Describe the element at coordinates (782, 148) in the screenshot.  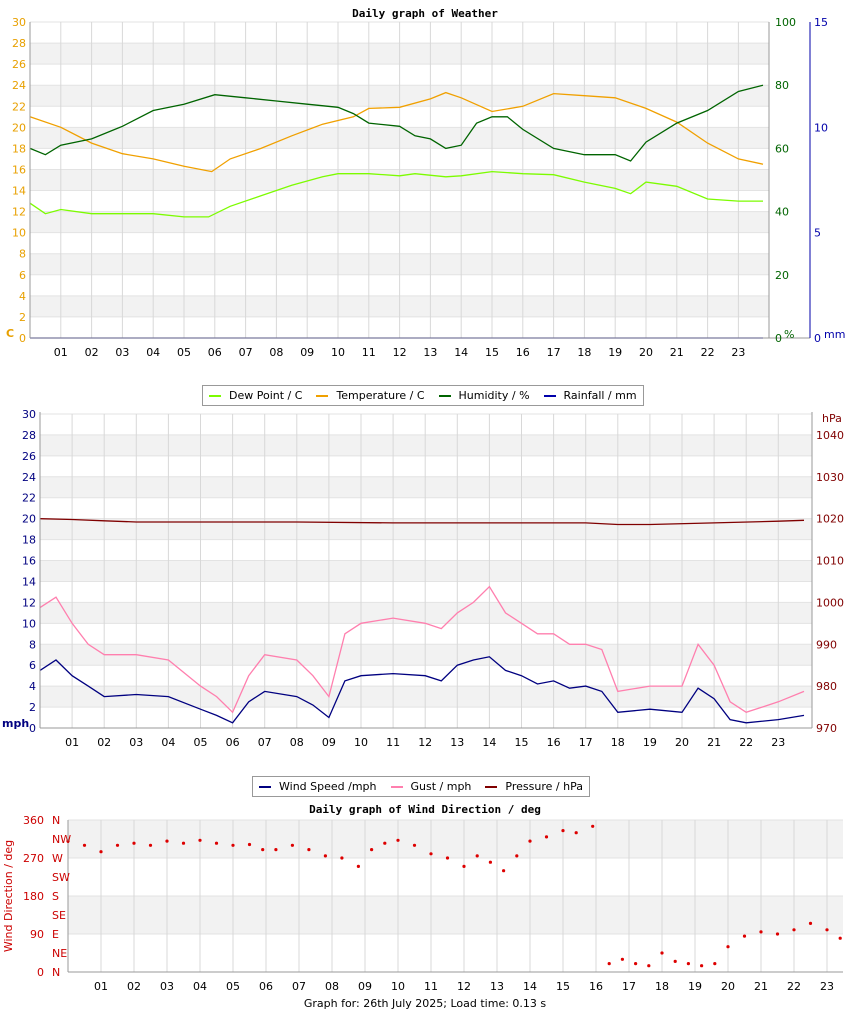
I see `right-tick-label-humidity: 60` at that location.